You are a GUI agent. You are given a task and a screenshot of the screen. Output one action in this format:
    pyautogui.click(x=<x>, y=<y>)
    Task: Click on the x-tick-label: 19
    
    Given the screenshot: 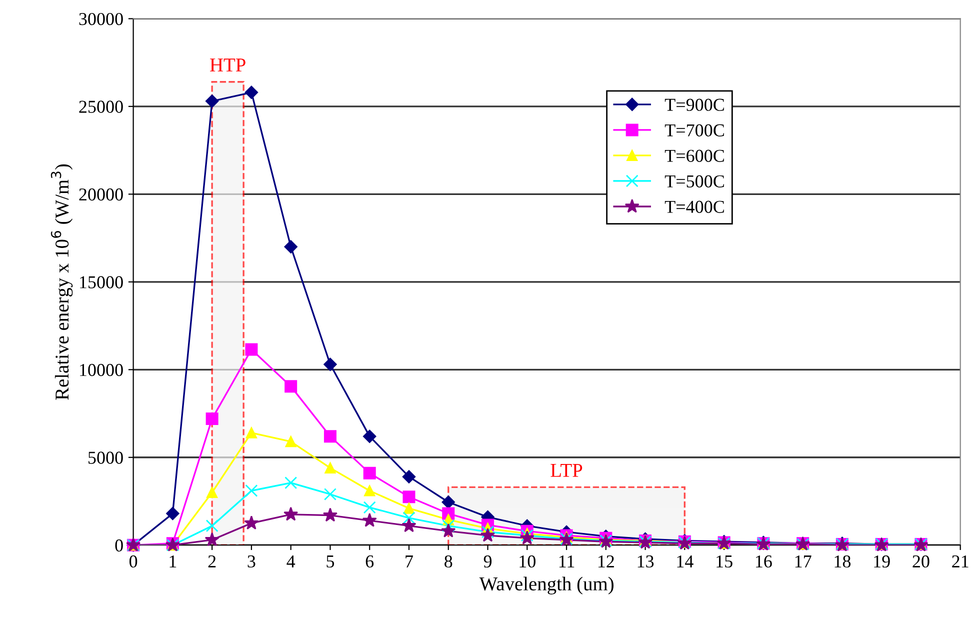 What is the action you would take?
    pyautogui.click(x=882, y=561)
    